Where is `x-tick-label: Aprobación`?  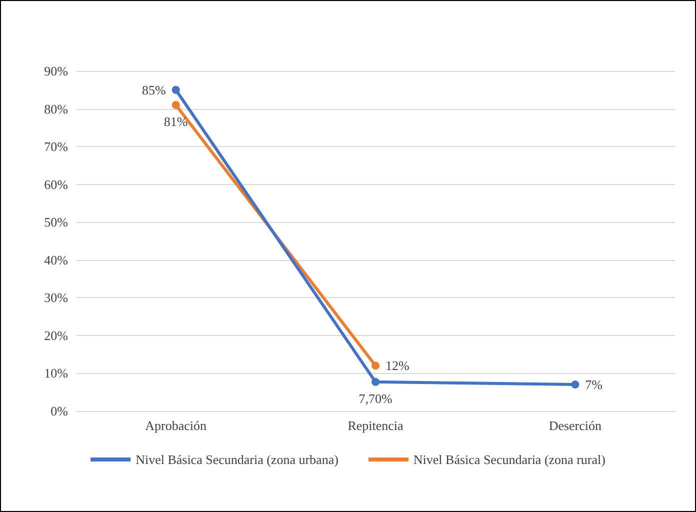
x-tick-label: Aprobación is located at coordinates (176, 425).